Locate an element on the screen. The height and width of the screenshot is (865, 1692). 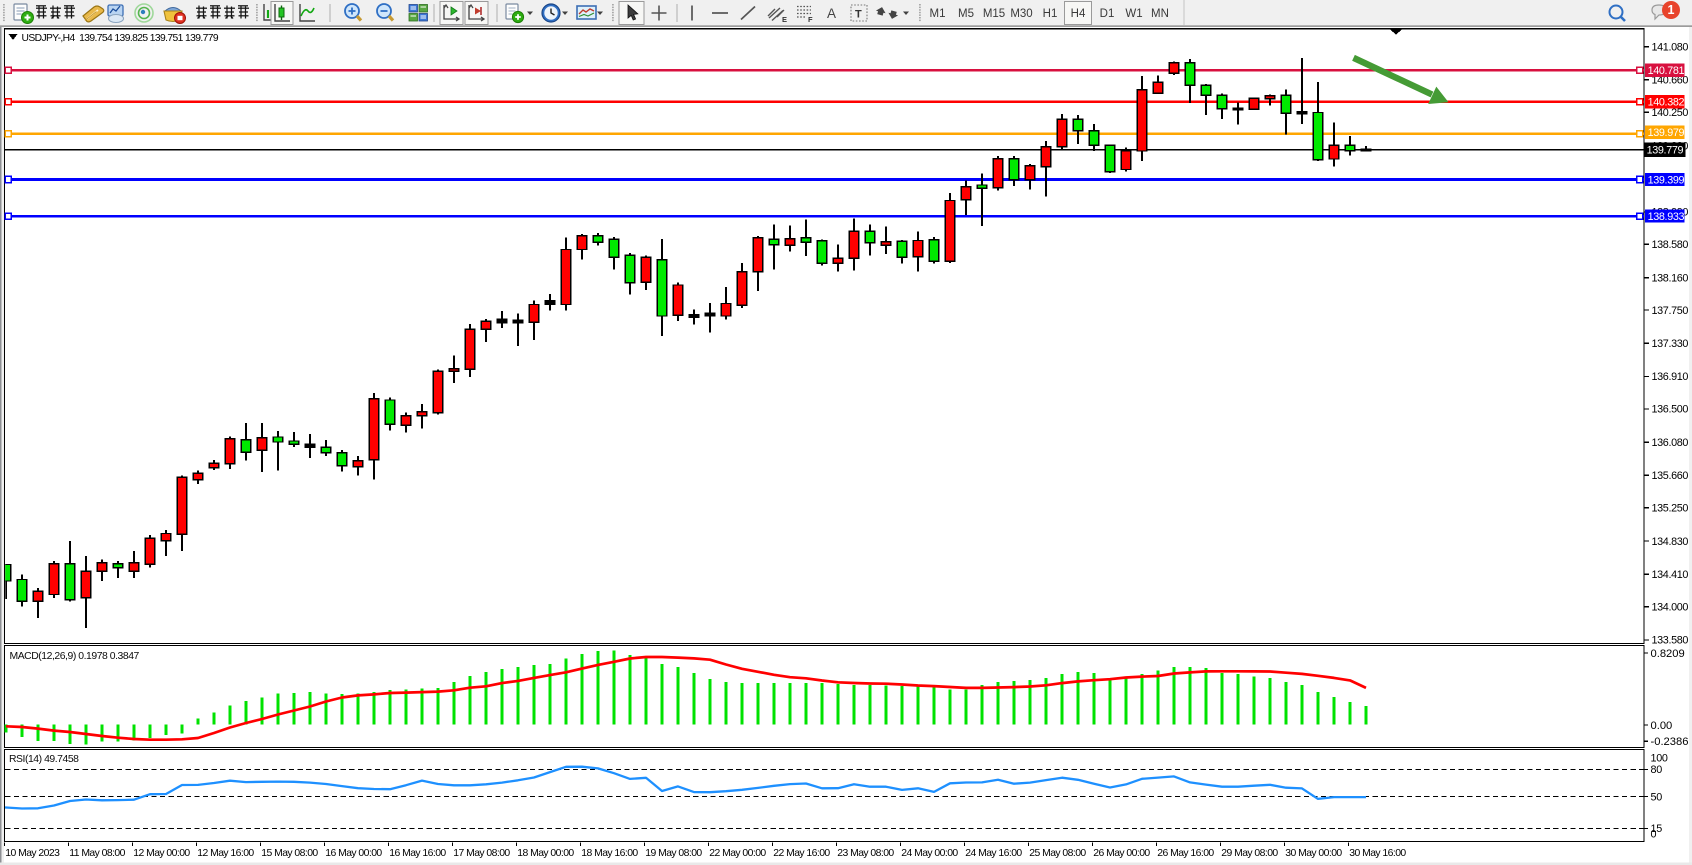
svg-text: M15 is located at coordinates (994, 14).